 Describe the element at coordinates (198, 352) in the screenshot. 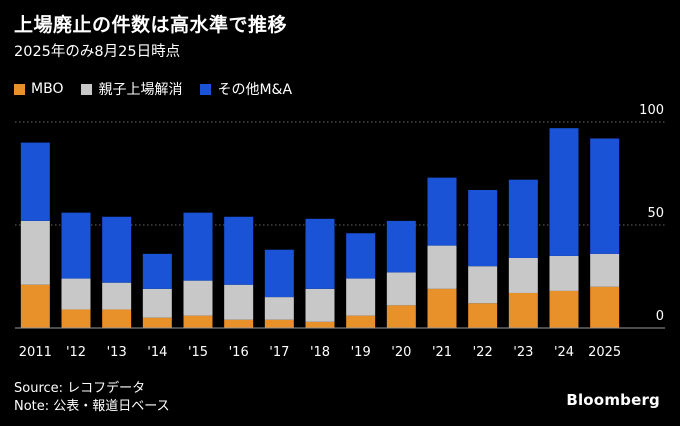

I see `x-tick-label: '15` at that location.